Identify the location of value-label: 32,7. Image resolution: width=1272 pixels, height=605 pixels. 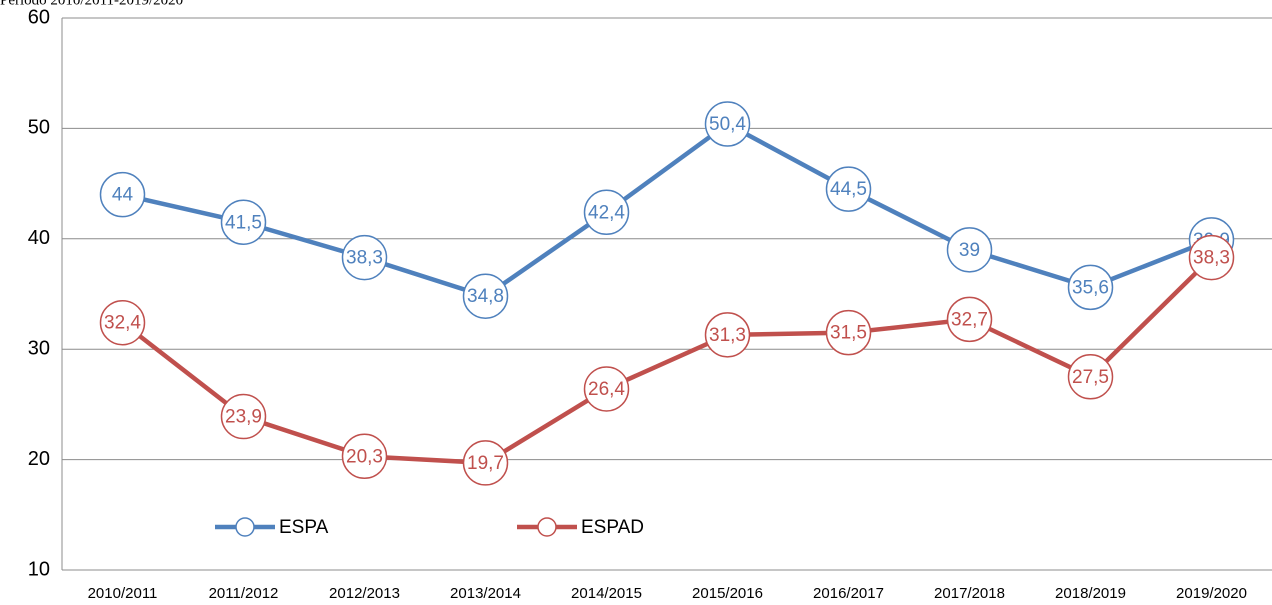
(969, 319).